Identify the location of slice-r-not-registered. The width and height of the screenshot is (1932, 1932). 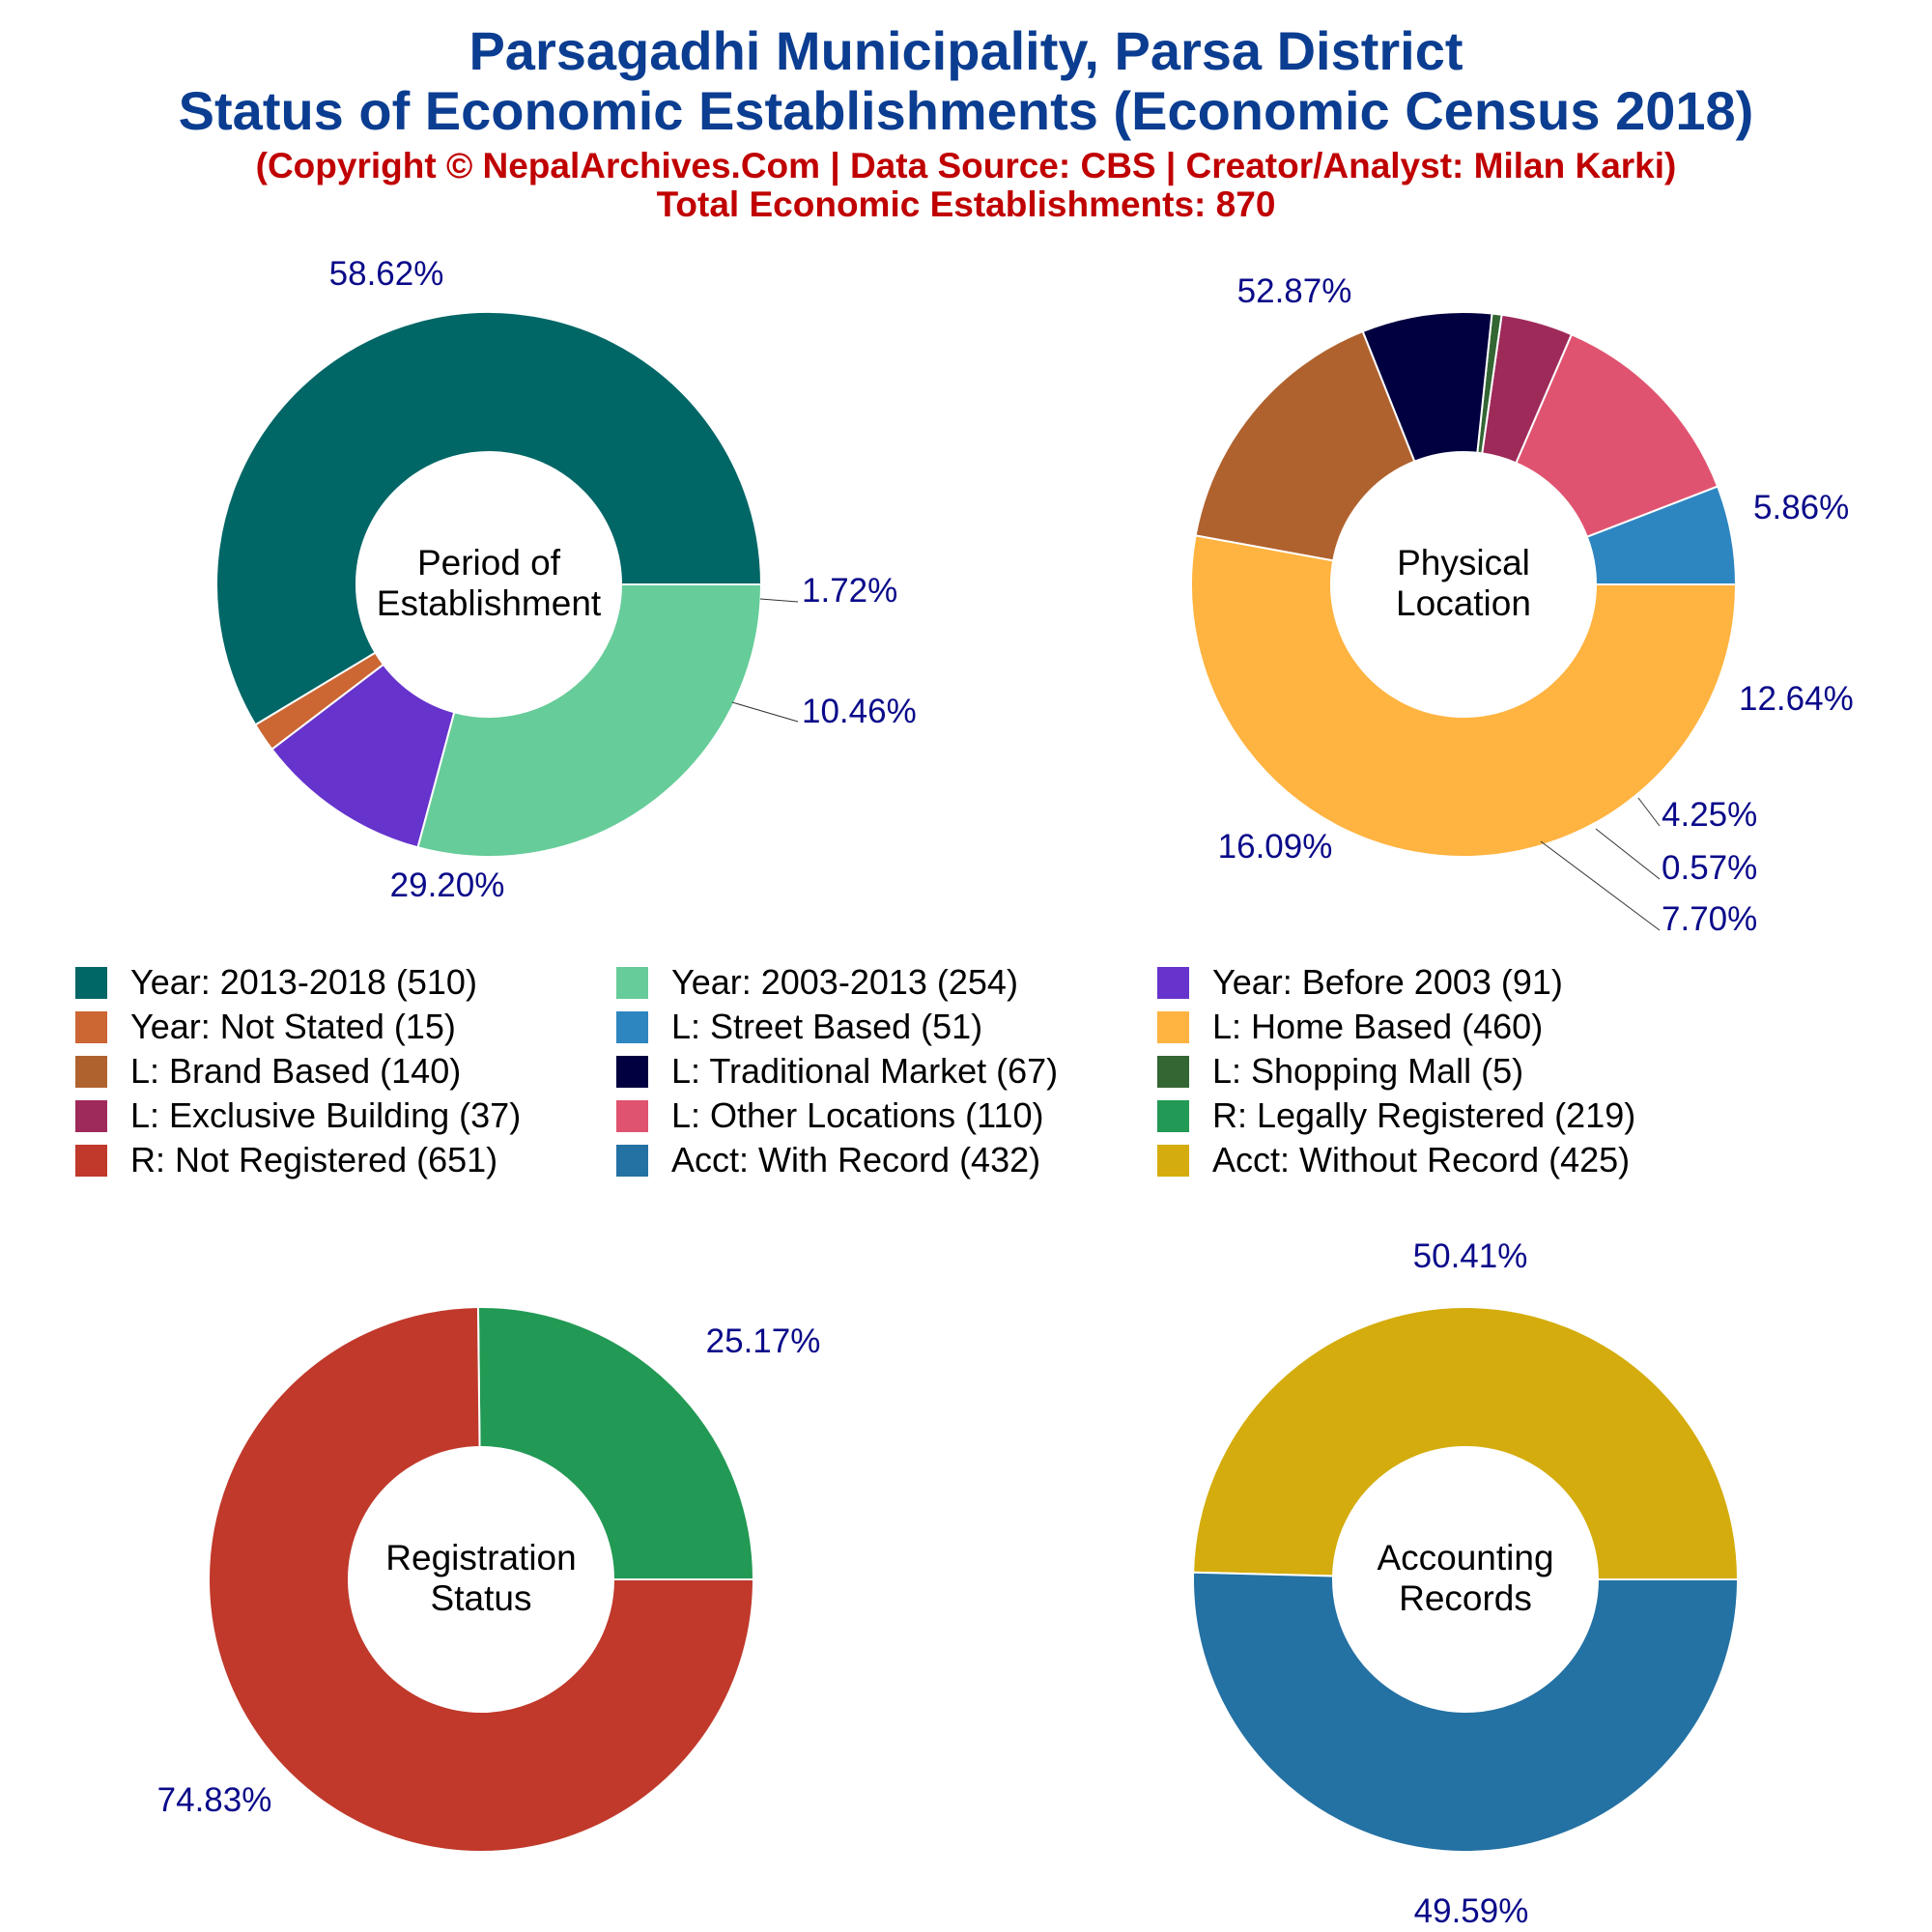
(481, 1579).